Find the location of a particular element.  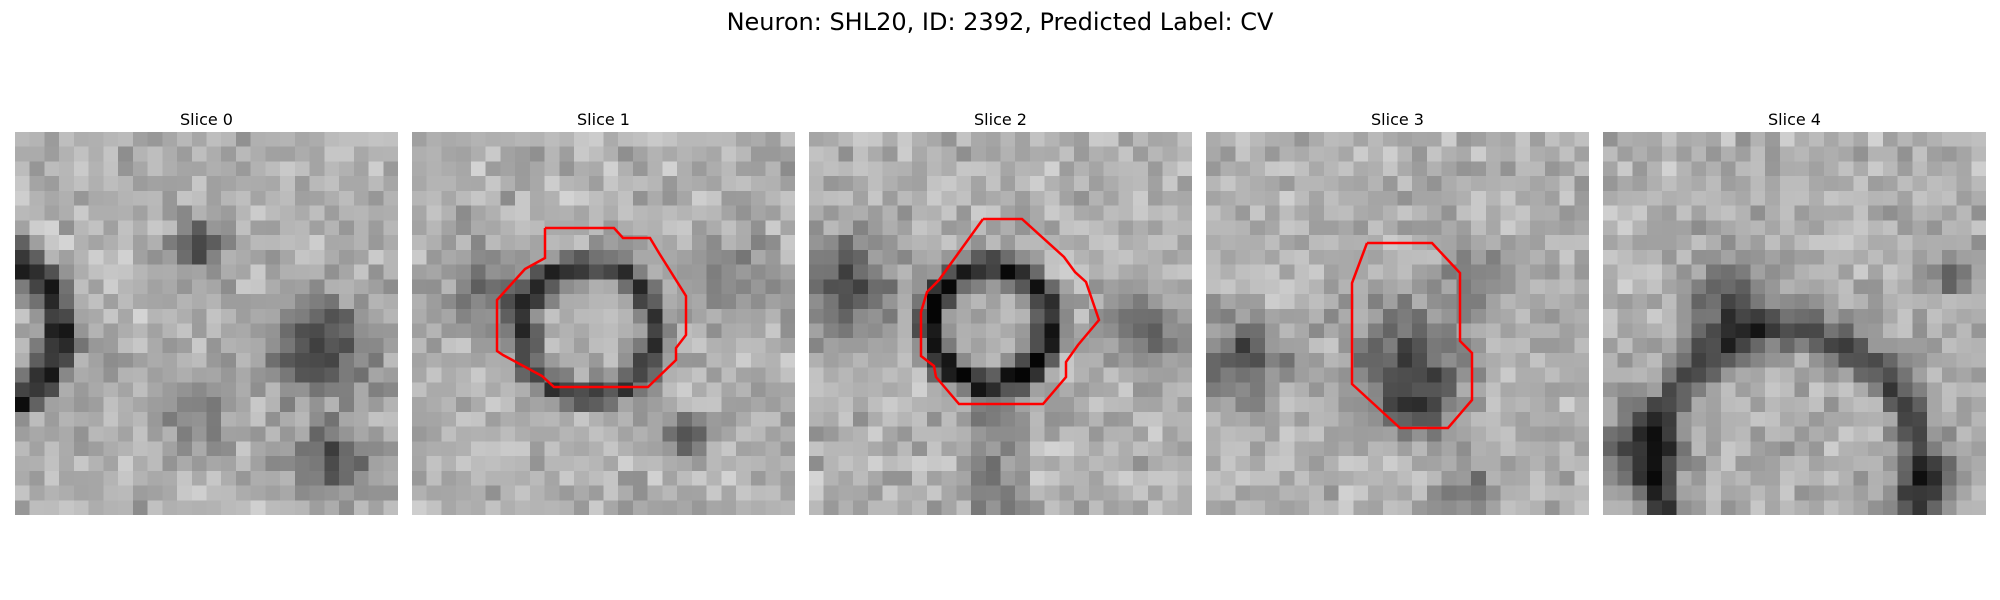

slice-title: Slice 4 is located at coordinates (1794, 119).